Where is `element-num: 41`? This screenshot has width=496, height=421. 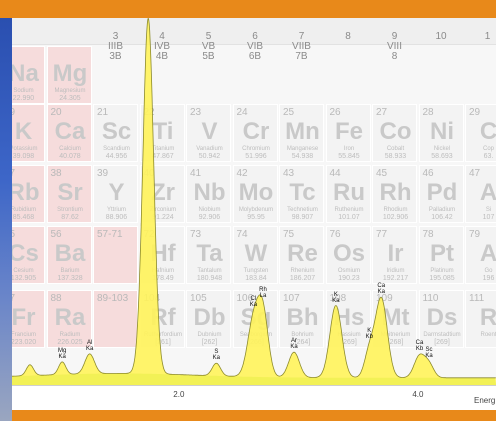 element-num: 41 is located at coordinates (196, 173).